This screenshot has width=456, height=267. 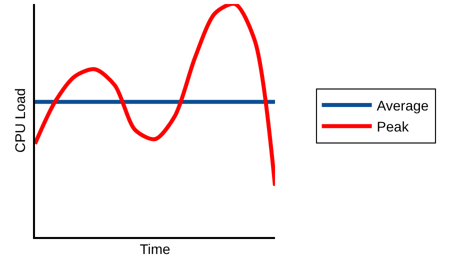 What do you see at coordinates (393, 126) in the screenshot?
I see `legend-label: Peak` at bounding box center [393, 126].